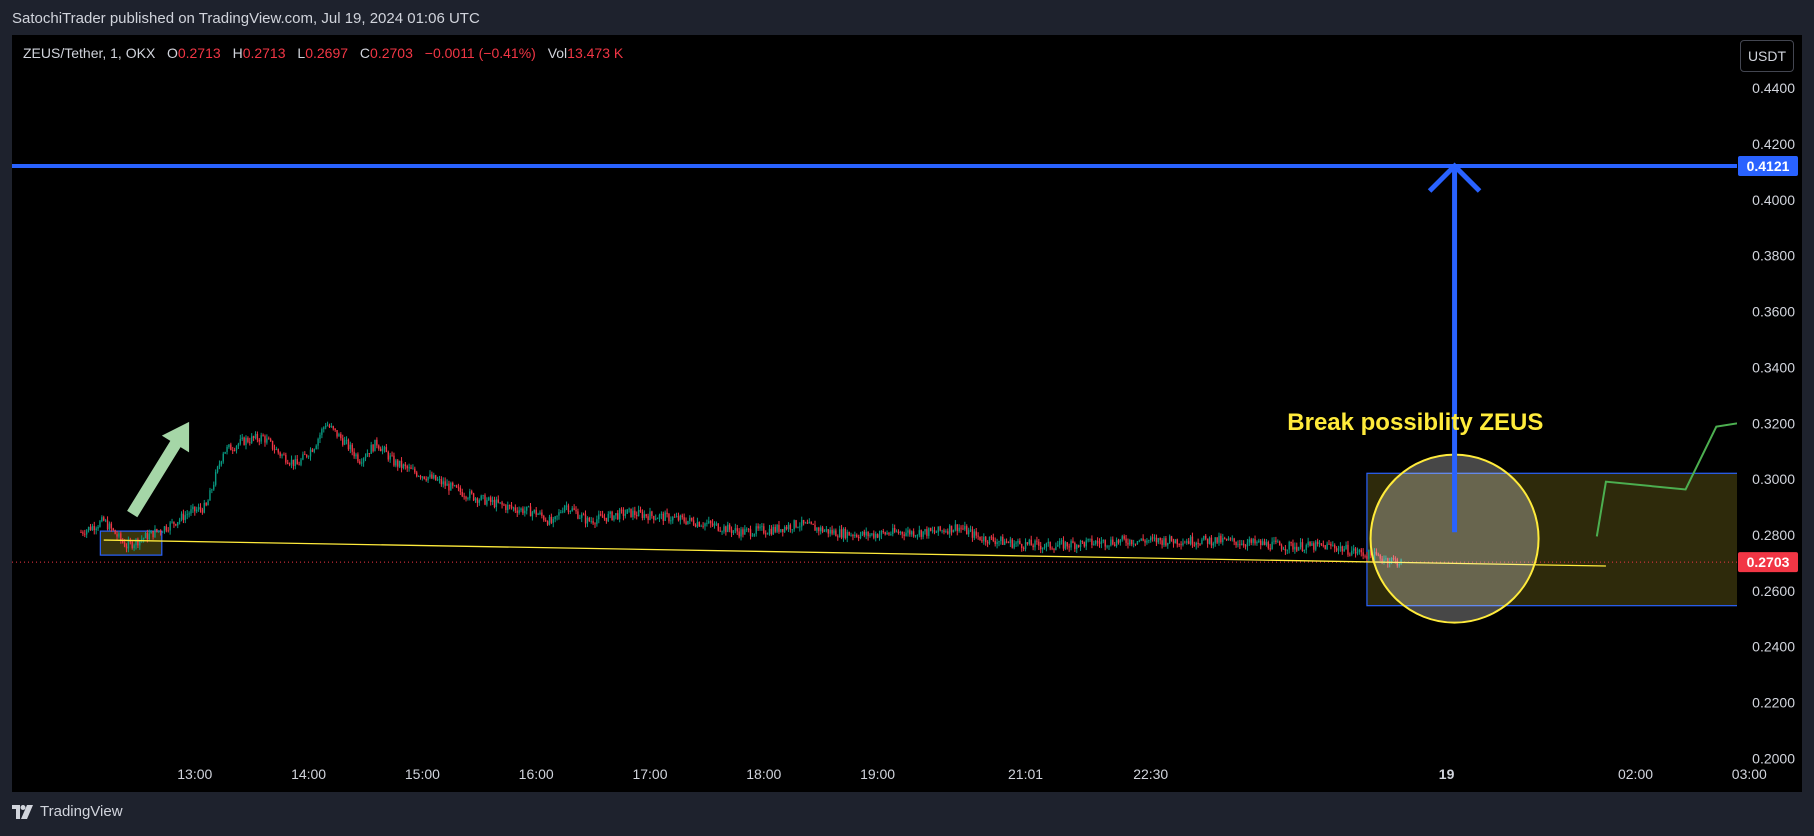 The image size is (1814, 836). Describe the element at coordinates (1698, 355) in the screenshot. I see `projection-path` at that location.